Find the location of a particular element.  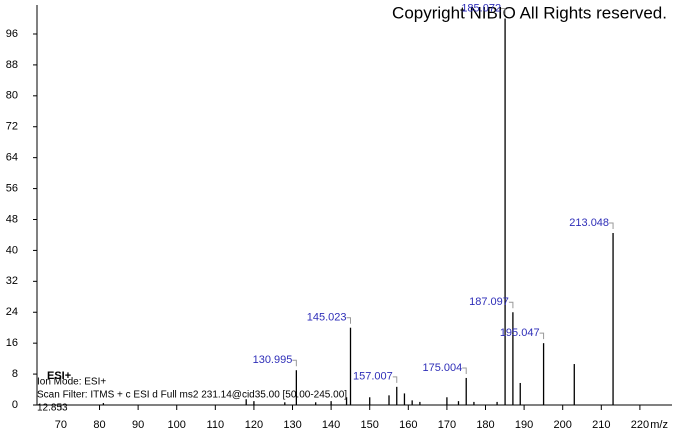

peak-label: 213.048 is located at coordinates (589, 223).